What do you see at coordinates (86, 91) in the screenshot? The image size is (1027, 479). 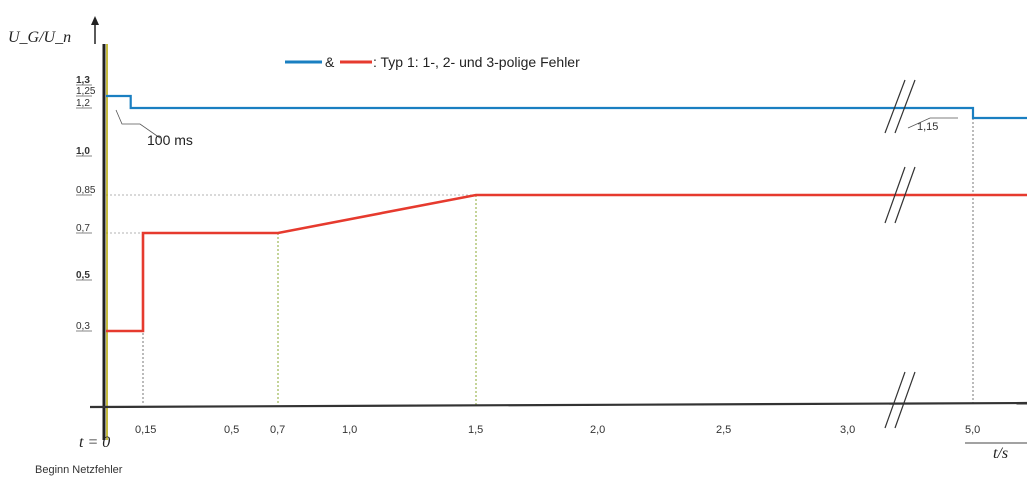 I see `y-tick-label: 1,25` at bounding box center [86, 91].